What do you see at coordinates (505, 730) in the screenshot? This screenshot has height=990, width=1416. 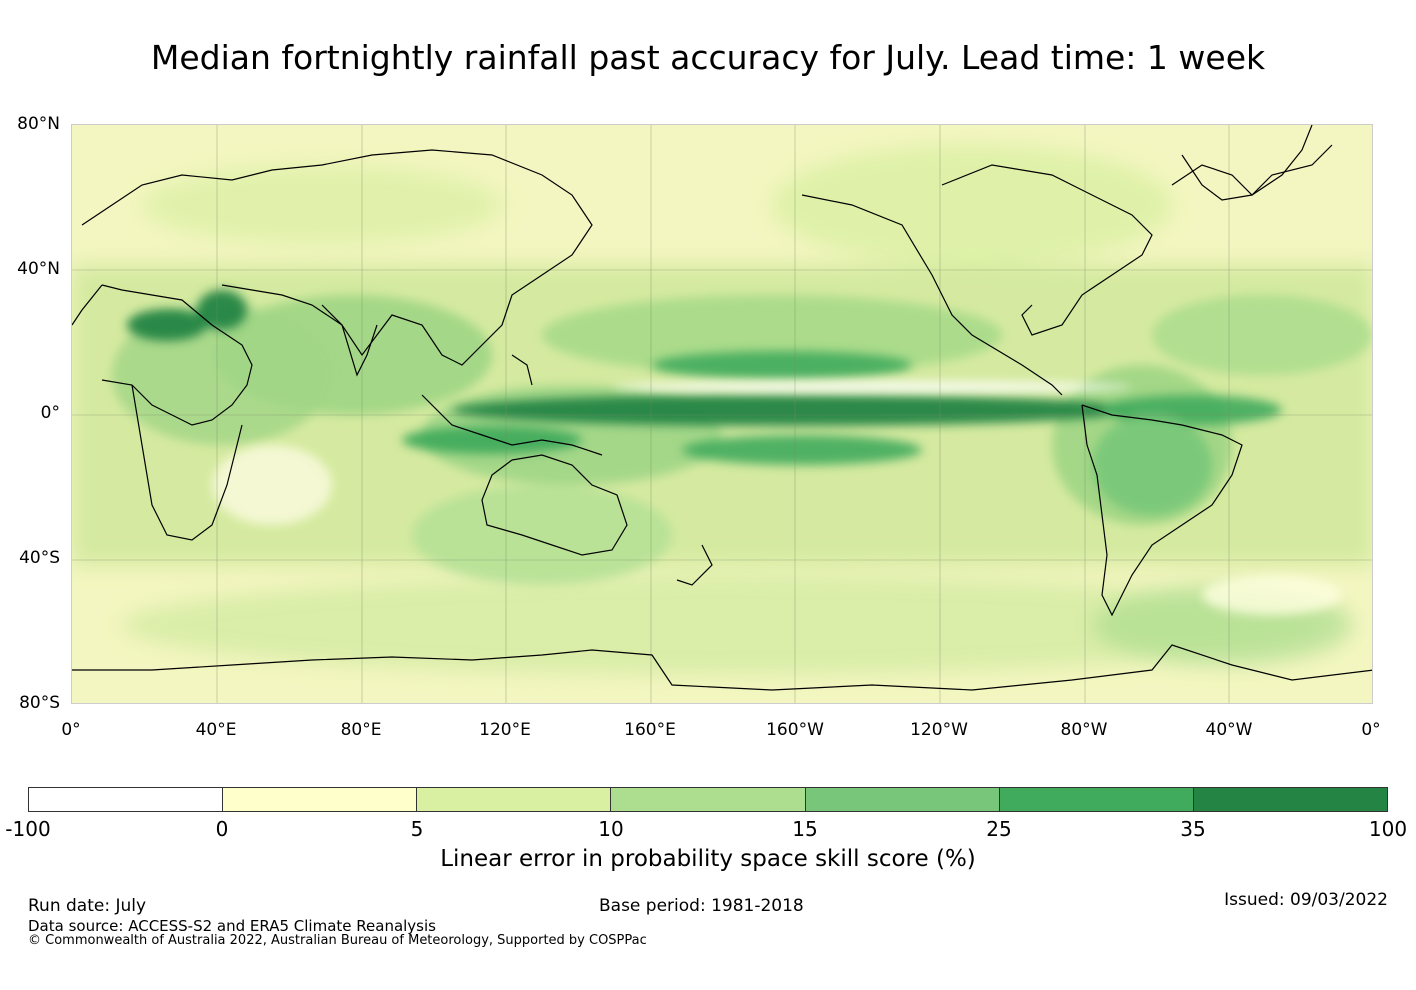 I see `lon-label-120e: 120°E` at bounding box center [505, 730].